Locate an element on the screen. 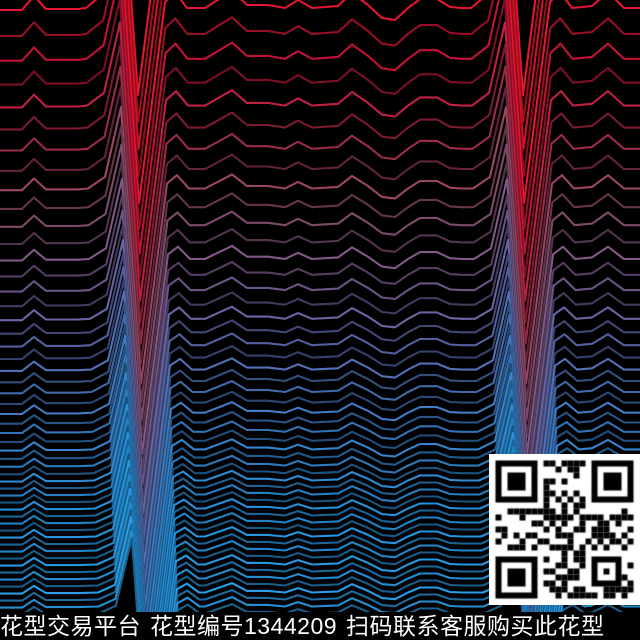  platform-name: 花型交易平台 is located at coordinates (70, 626).